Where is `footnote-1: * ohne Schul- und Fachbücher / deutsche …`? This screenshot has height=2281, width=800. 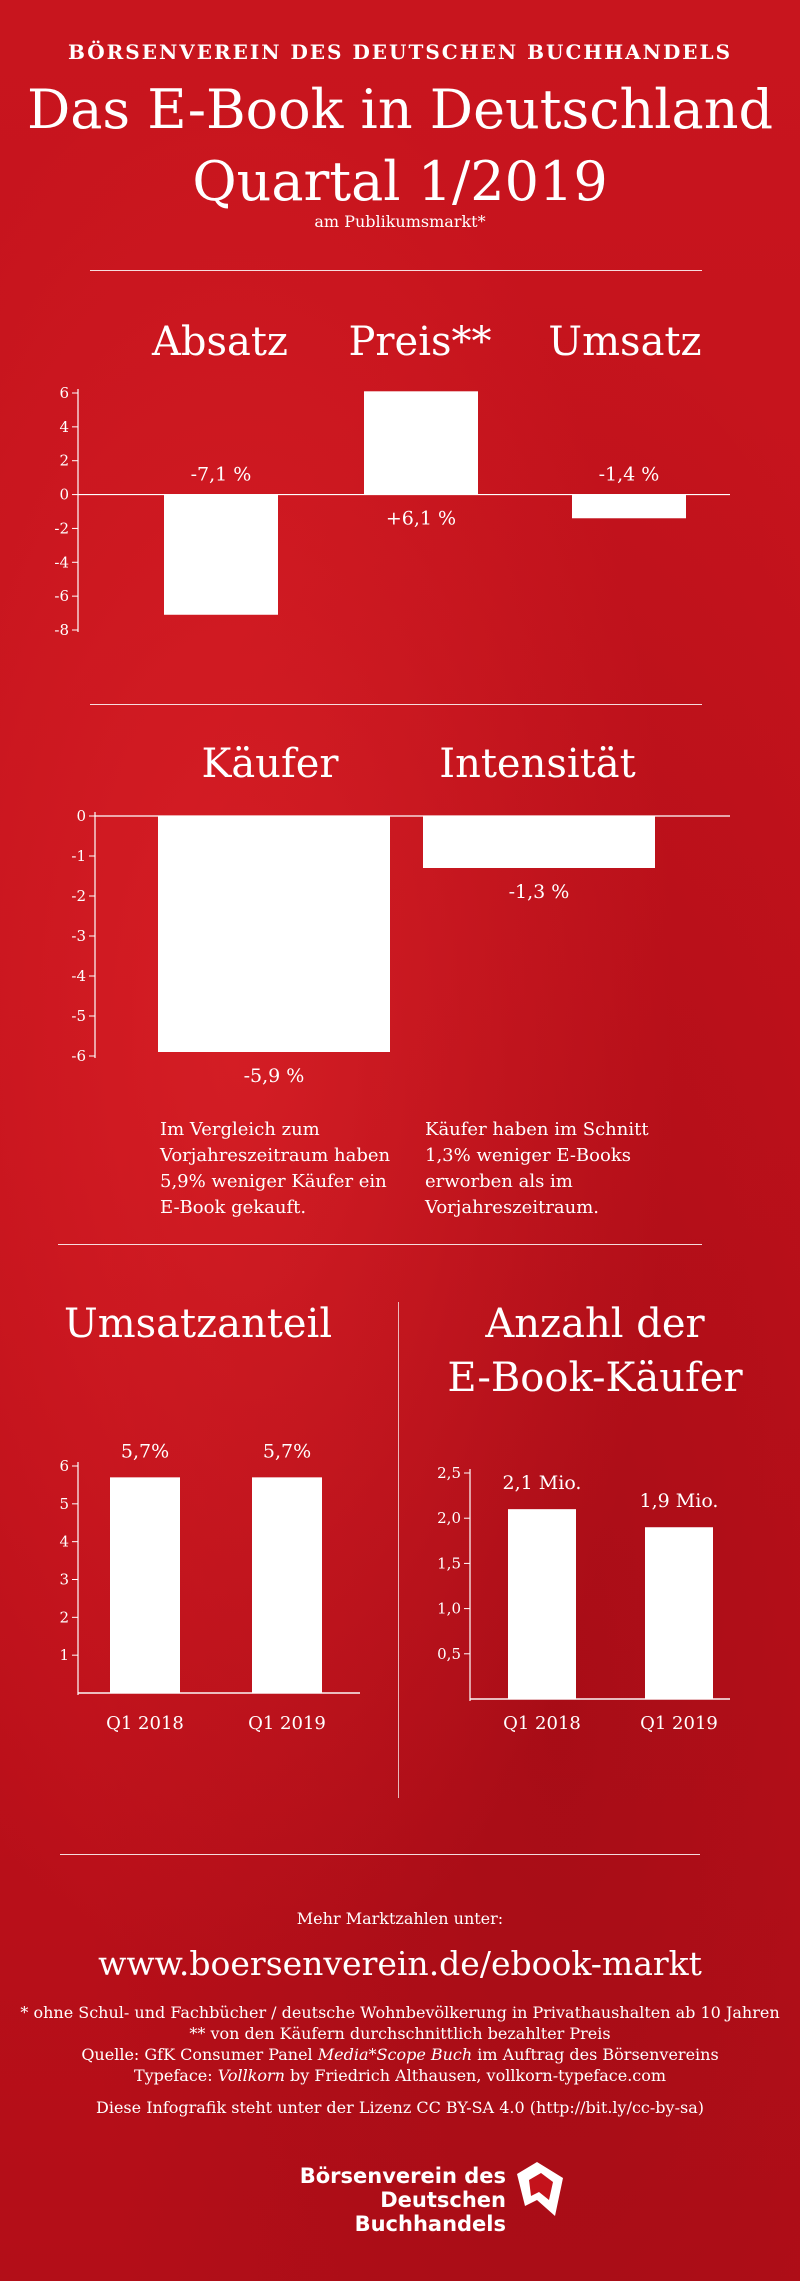 footnote-1: * ohne Schul- und Fachbücher / deutsche … is located at coordinates (400, 2012).